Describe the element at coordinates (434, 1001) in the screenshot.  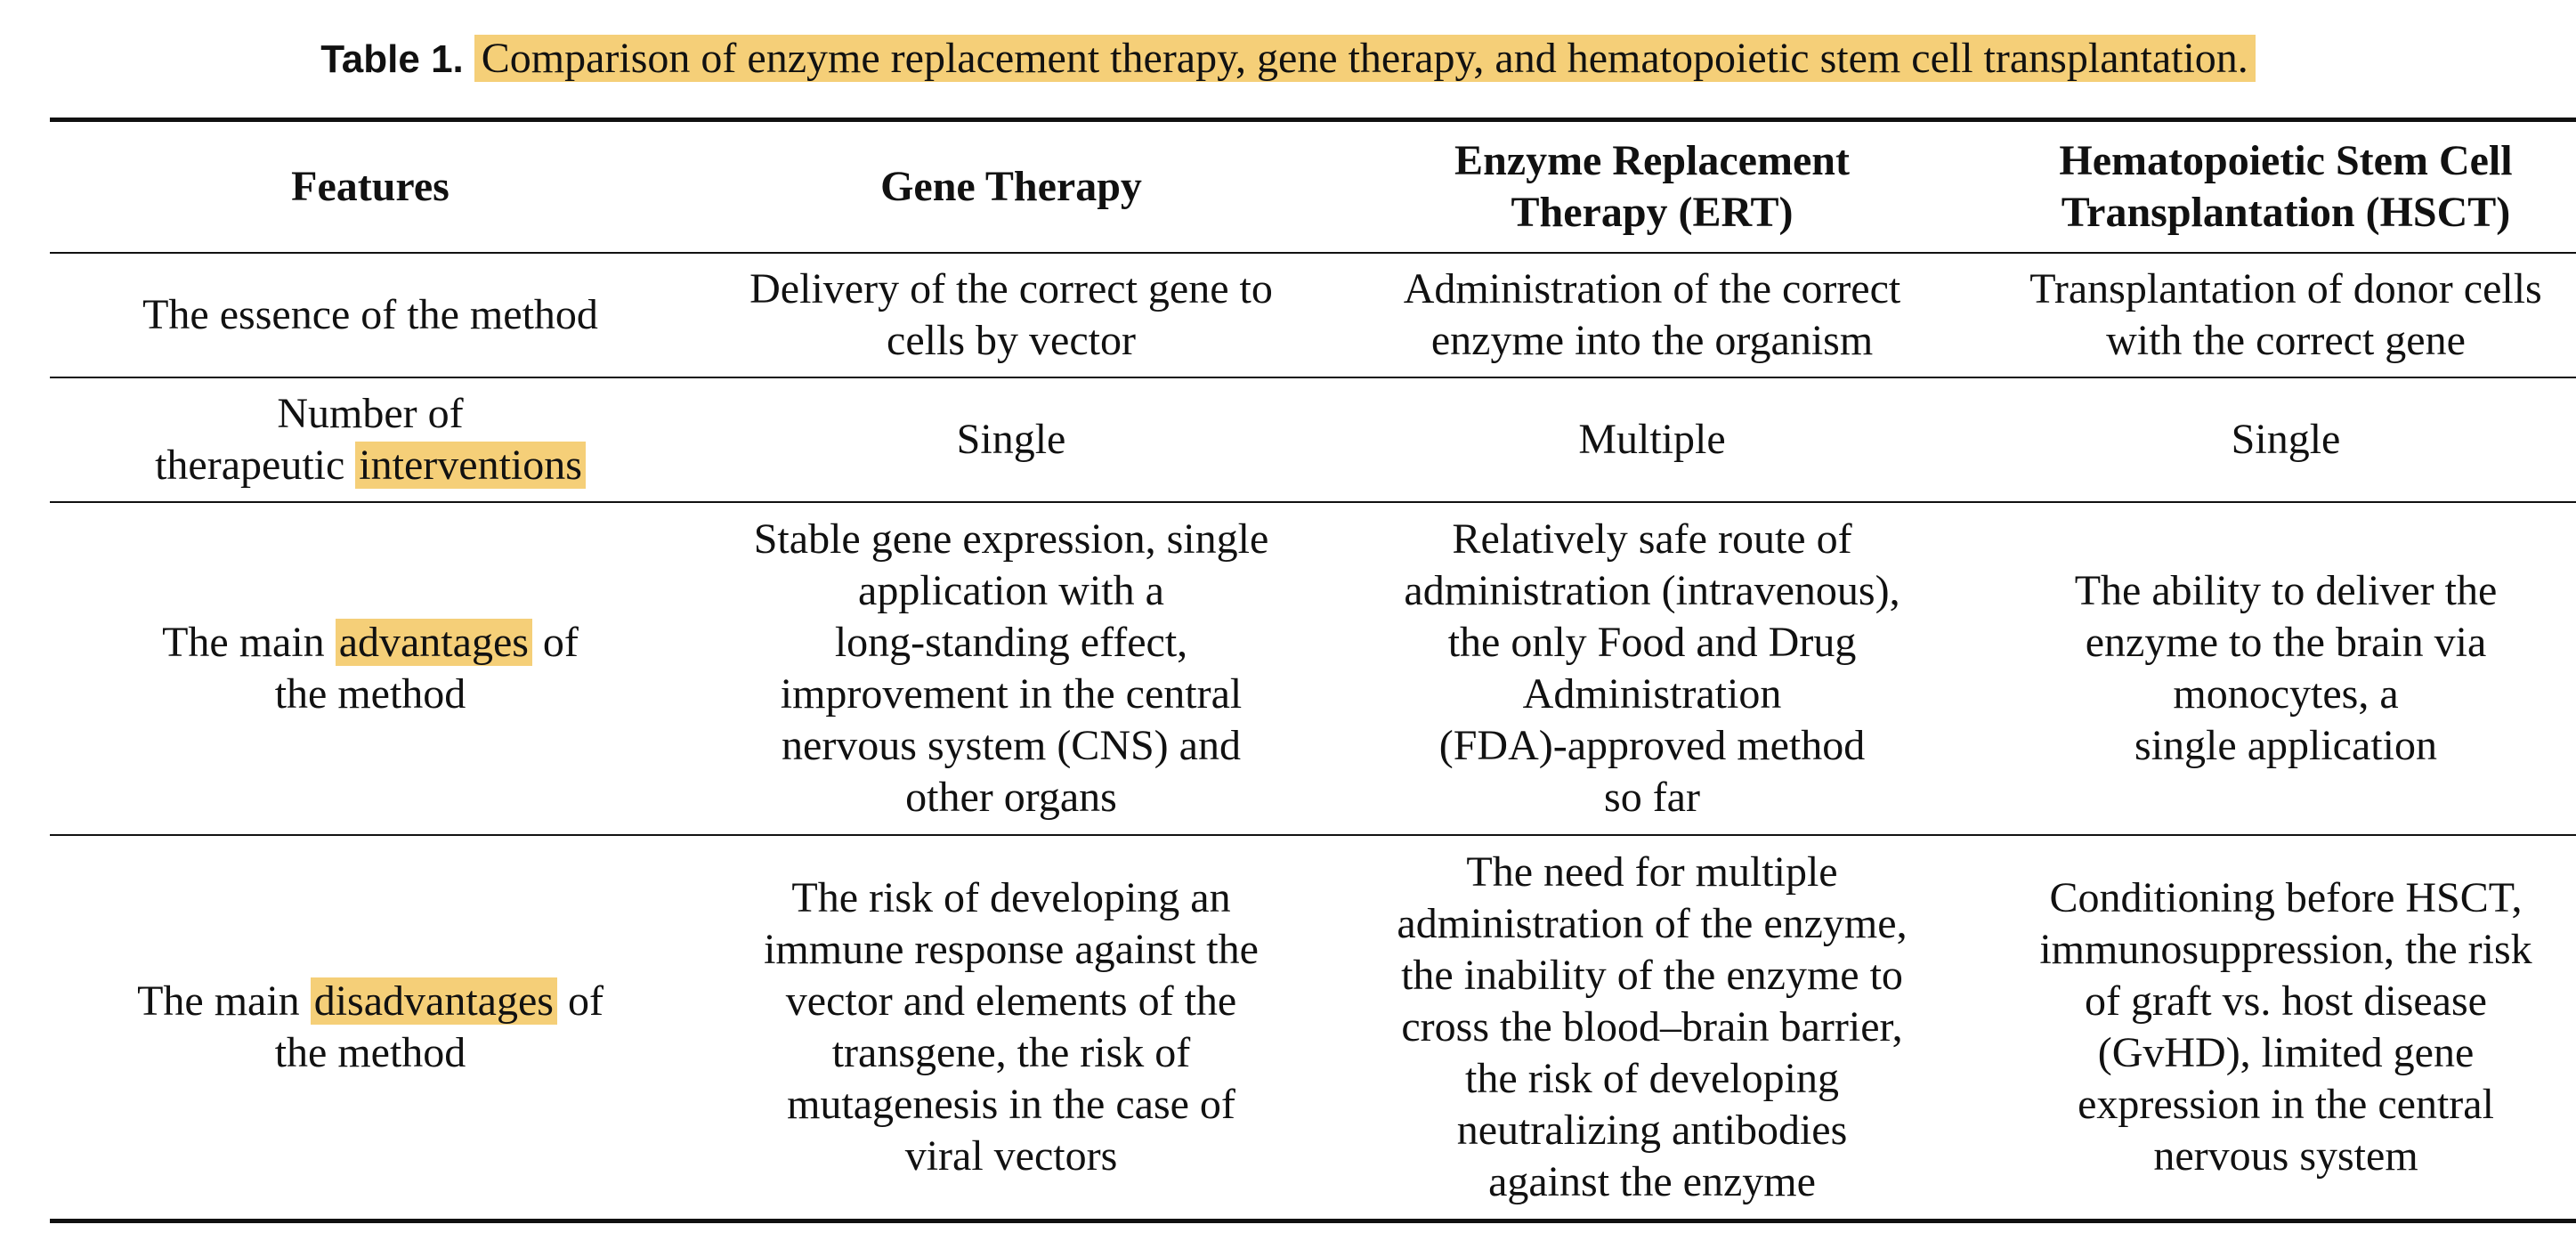
I see `highlighted-word: disadvantages` at that location.